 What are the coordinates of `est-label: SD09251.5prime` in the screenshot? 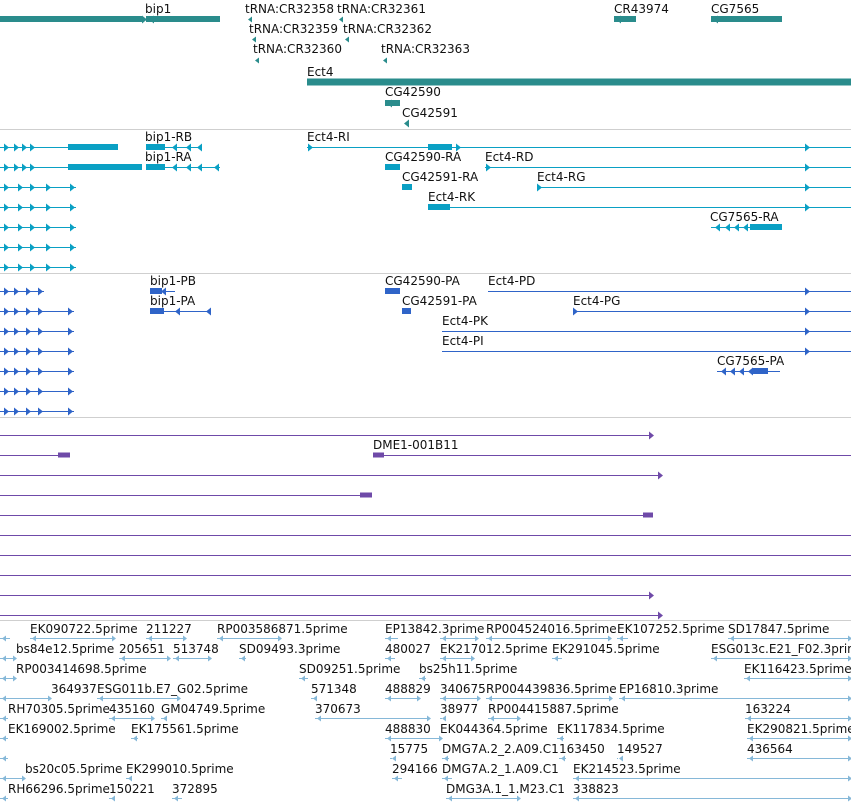 It's located at (350, 669).